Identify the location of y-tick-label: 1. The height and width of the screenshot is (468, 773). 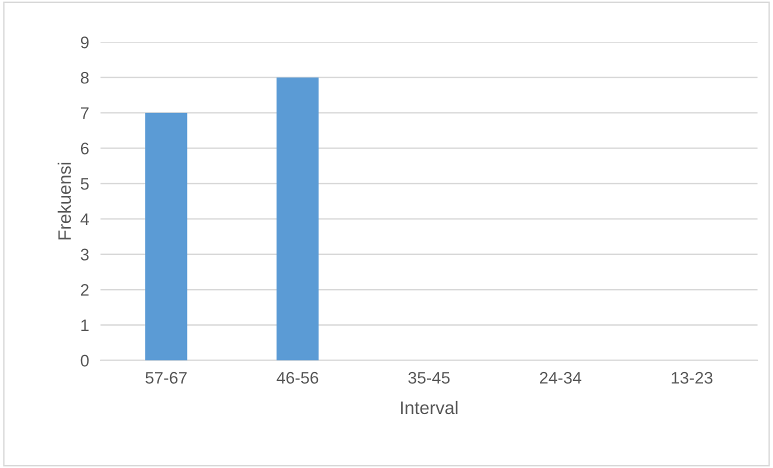
(85, 326).